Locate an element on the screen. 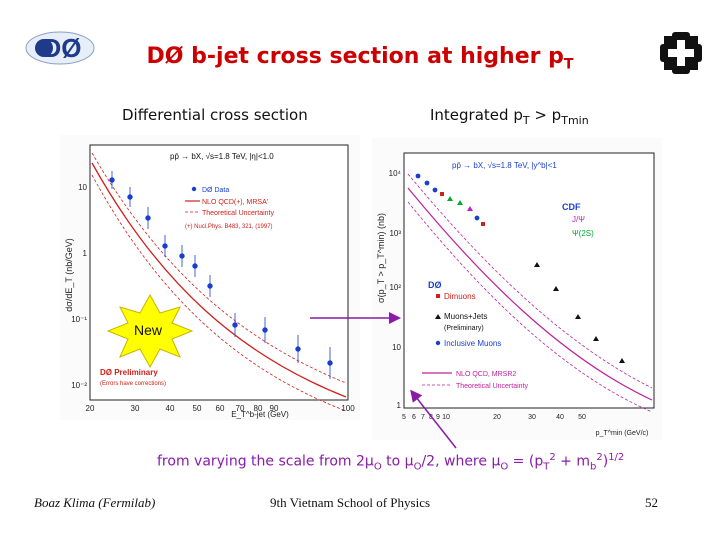 This screenshot has height=540, width=720. left-xtick: 40 is located at coordinates (170, 408).